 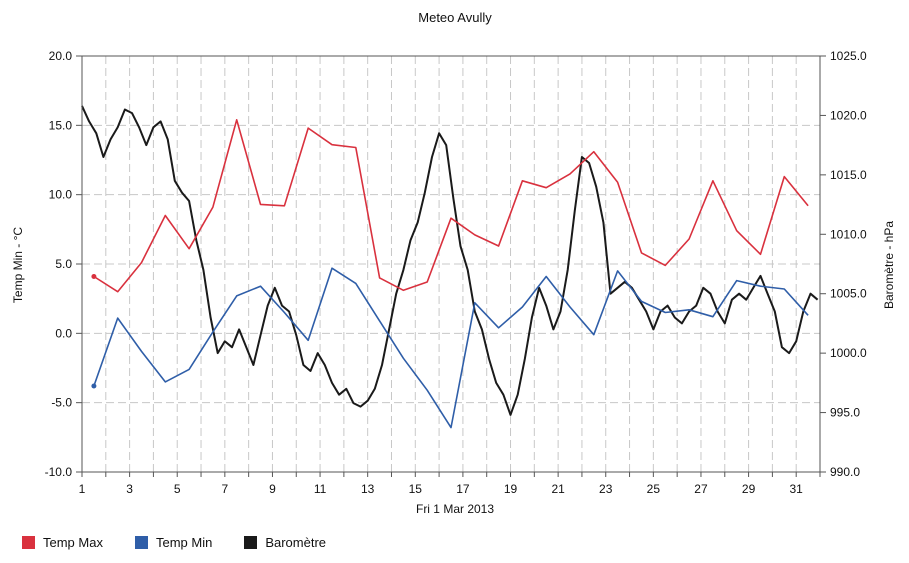 What do you see at coordinates (455, 17) in the screenshot?
I see `chart-title: Meteo Avully` at bounding box center [455, 17].